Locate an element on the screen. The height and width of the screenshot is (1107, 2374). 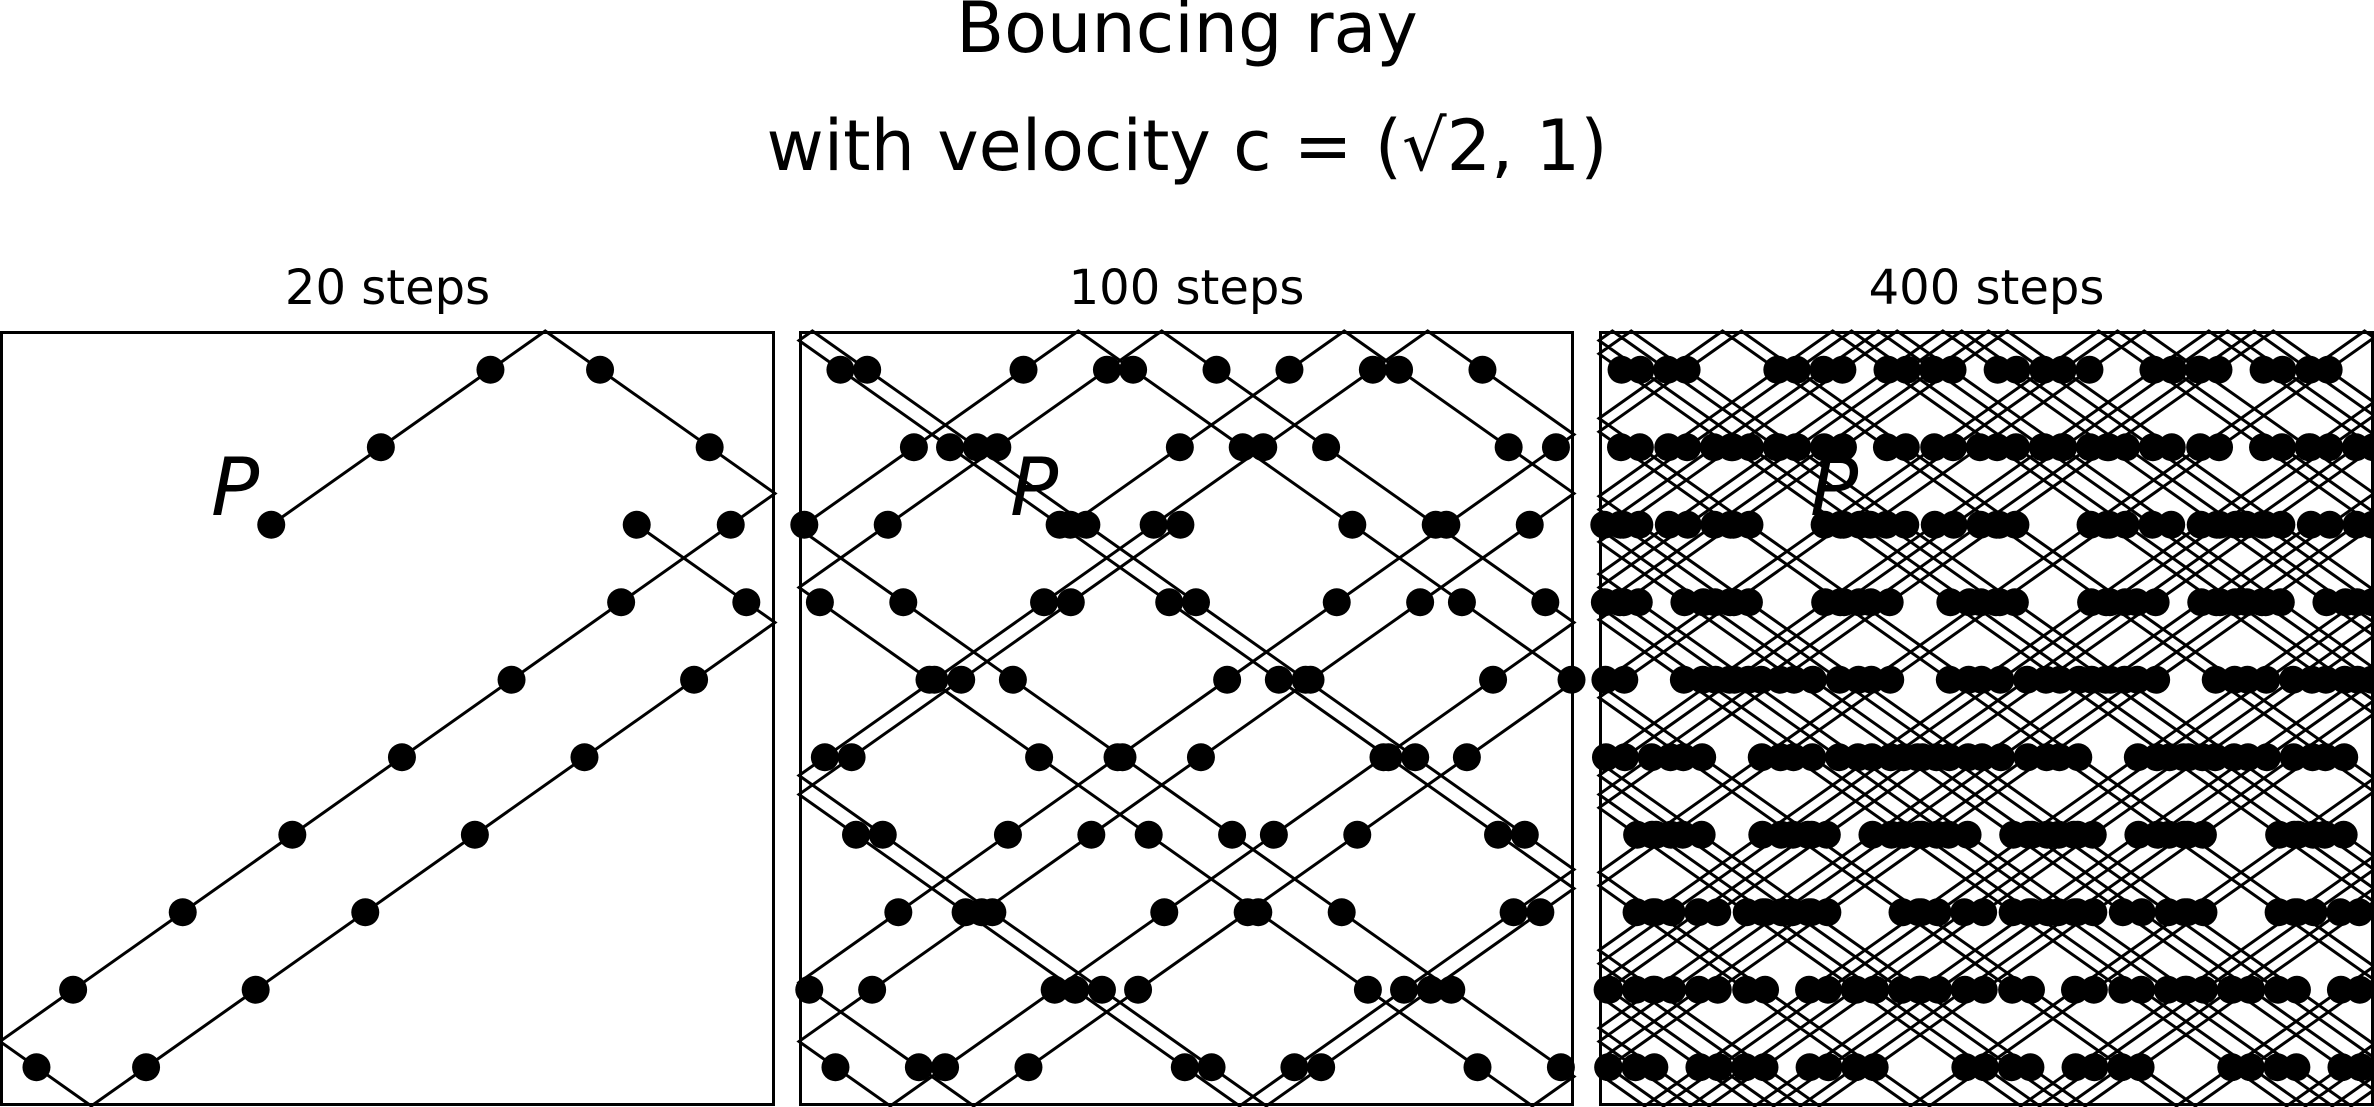
start-label: P is located at coordinates (235, 487).